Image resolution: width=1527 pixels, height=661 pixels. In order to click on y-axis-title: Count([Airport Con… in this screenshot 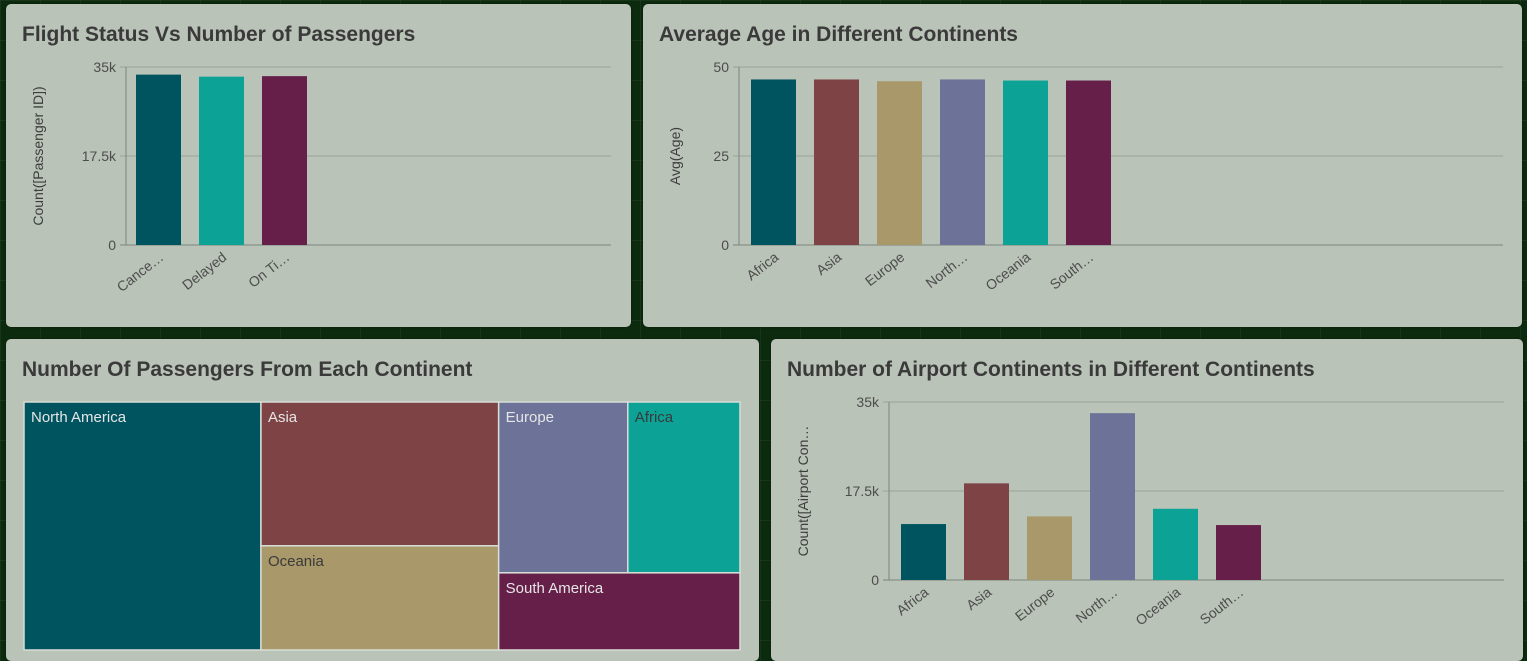, I will do `click(803, 491)`.